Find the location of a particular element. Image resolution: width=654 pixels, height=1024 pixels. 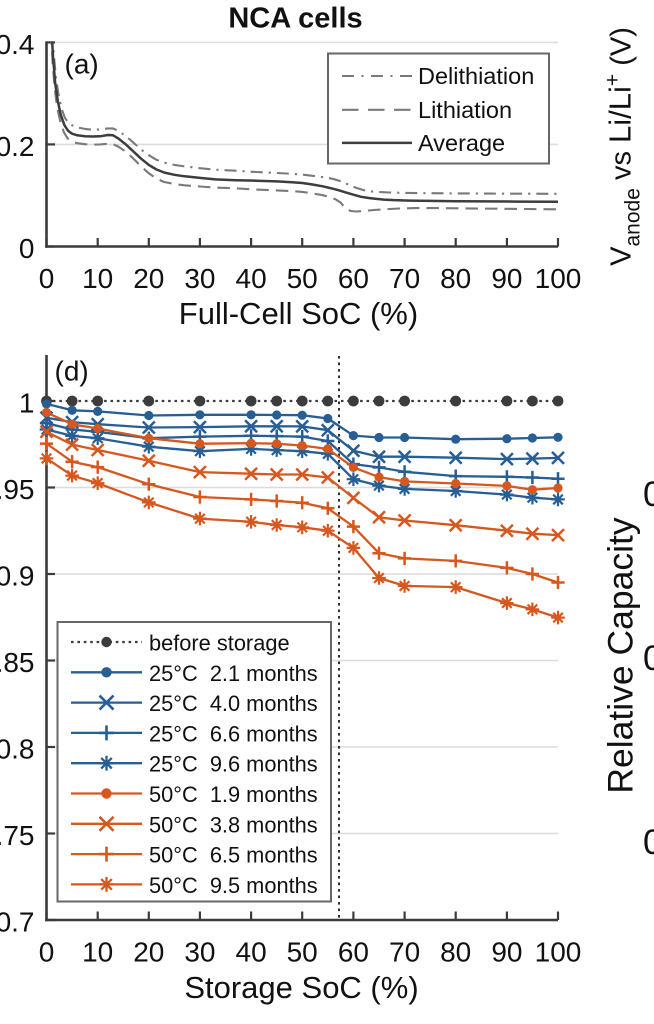

svg-text: 0.2 is located at coordinates (17, 146).